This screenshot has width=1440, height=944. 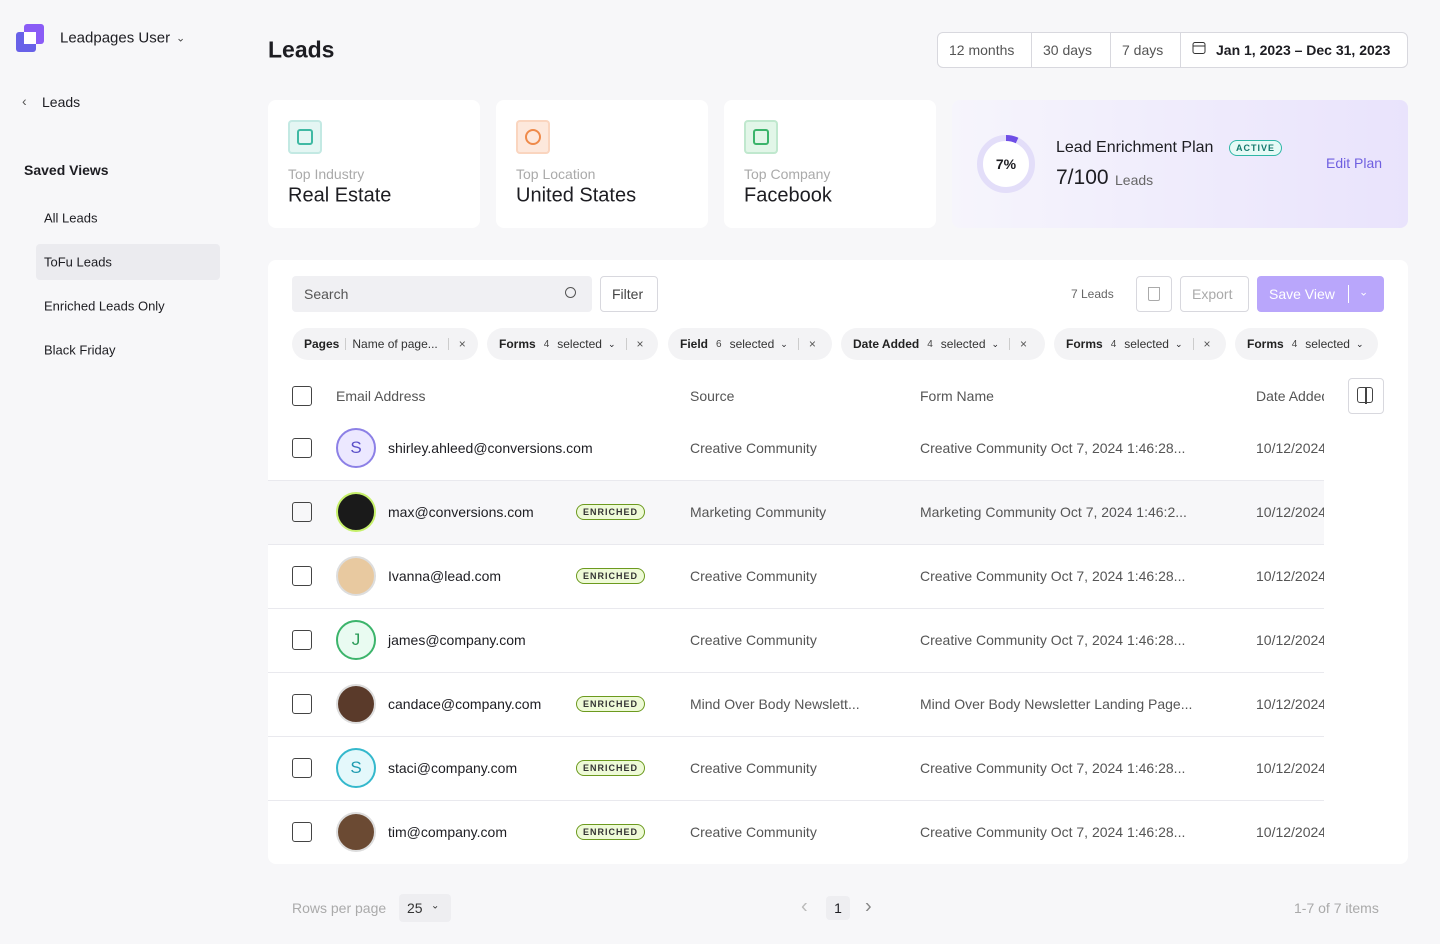 I want to click on filter-chip: Pages Name of page... ×, so click(x=385, y=344).